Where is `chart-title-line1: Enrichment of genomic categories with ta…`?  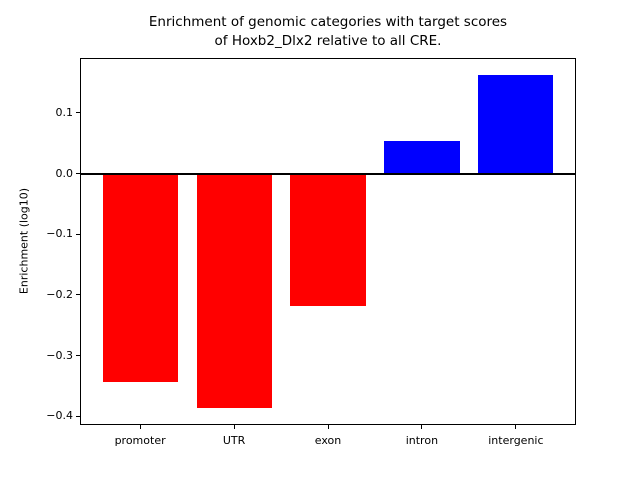 chart-title-line1: Enrichment of genomic categories with ta… is located at coordinates (328, 22).